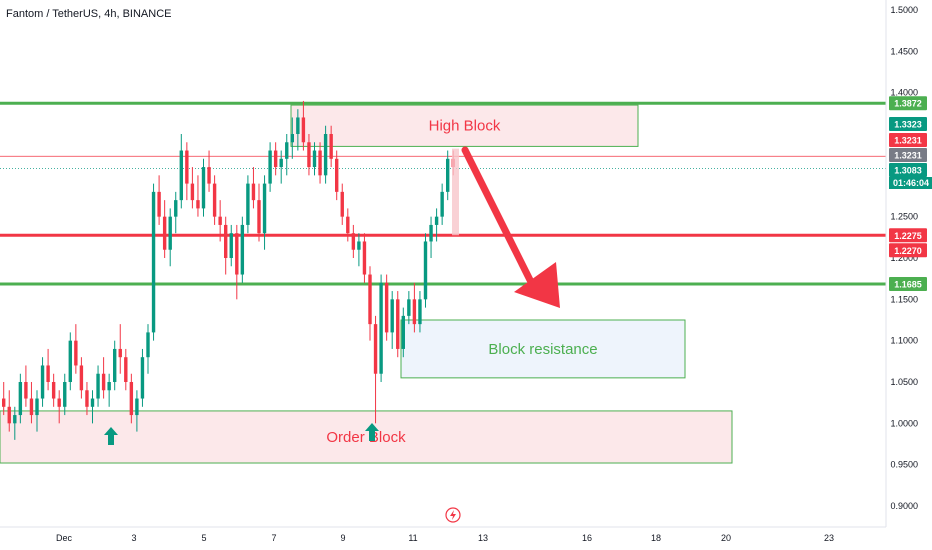 This screenshot has width=932, height=550. What do you see at coordinates (829, 538) in the screenshot?
I see `x-tick-label: 23` at bounding box center [829, 538].